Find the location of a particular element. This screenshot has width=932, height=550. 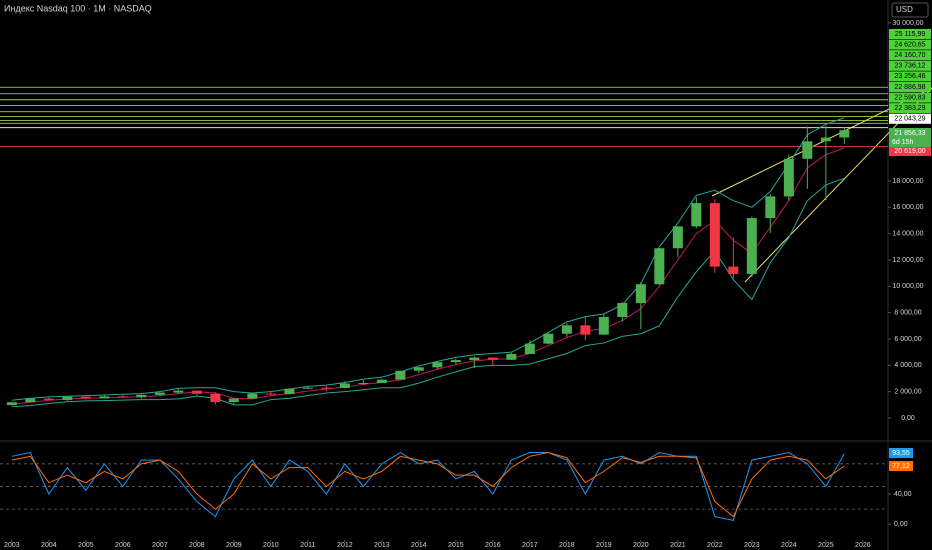

x-tick-label: 2011 is located at coordinates (307, 545).